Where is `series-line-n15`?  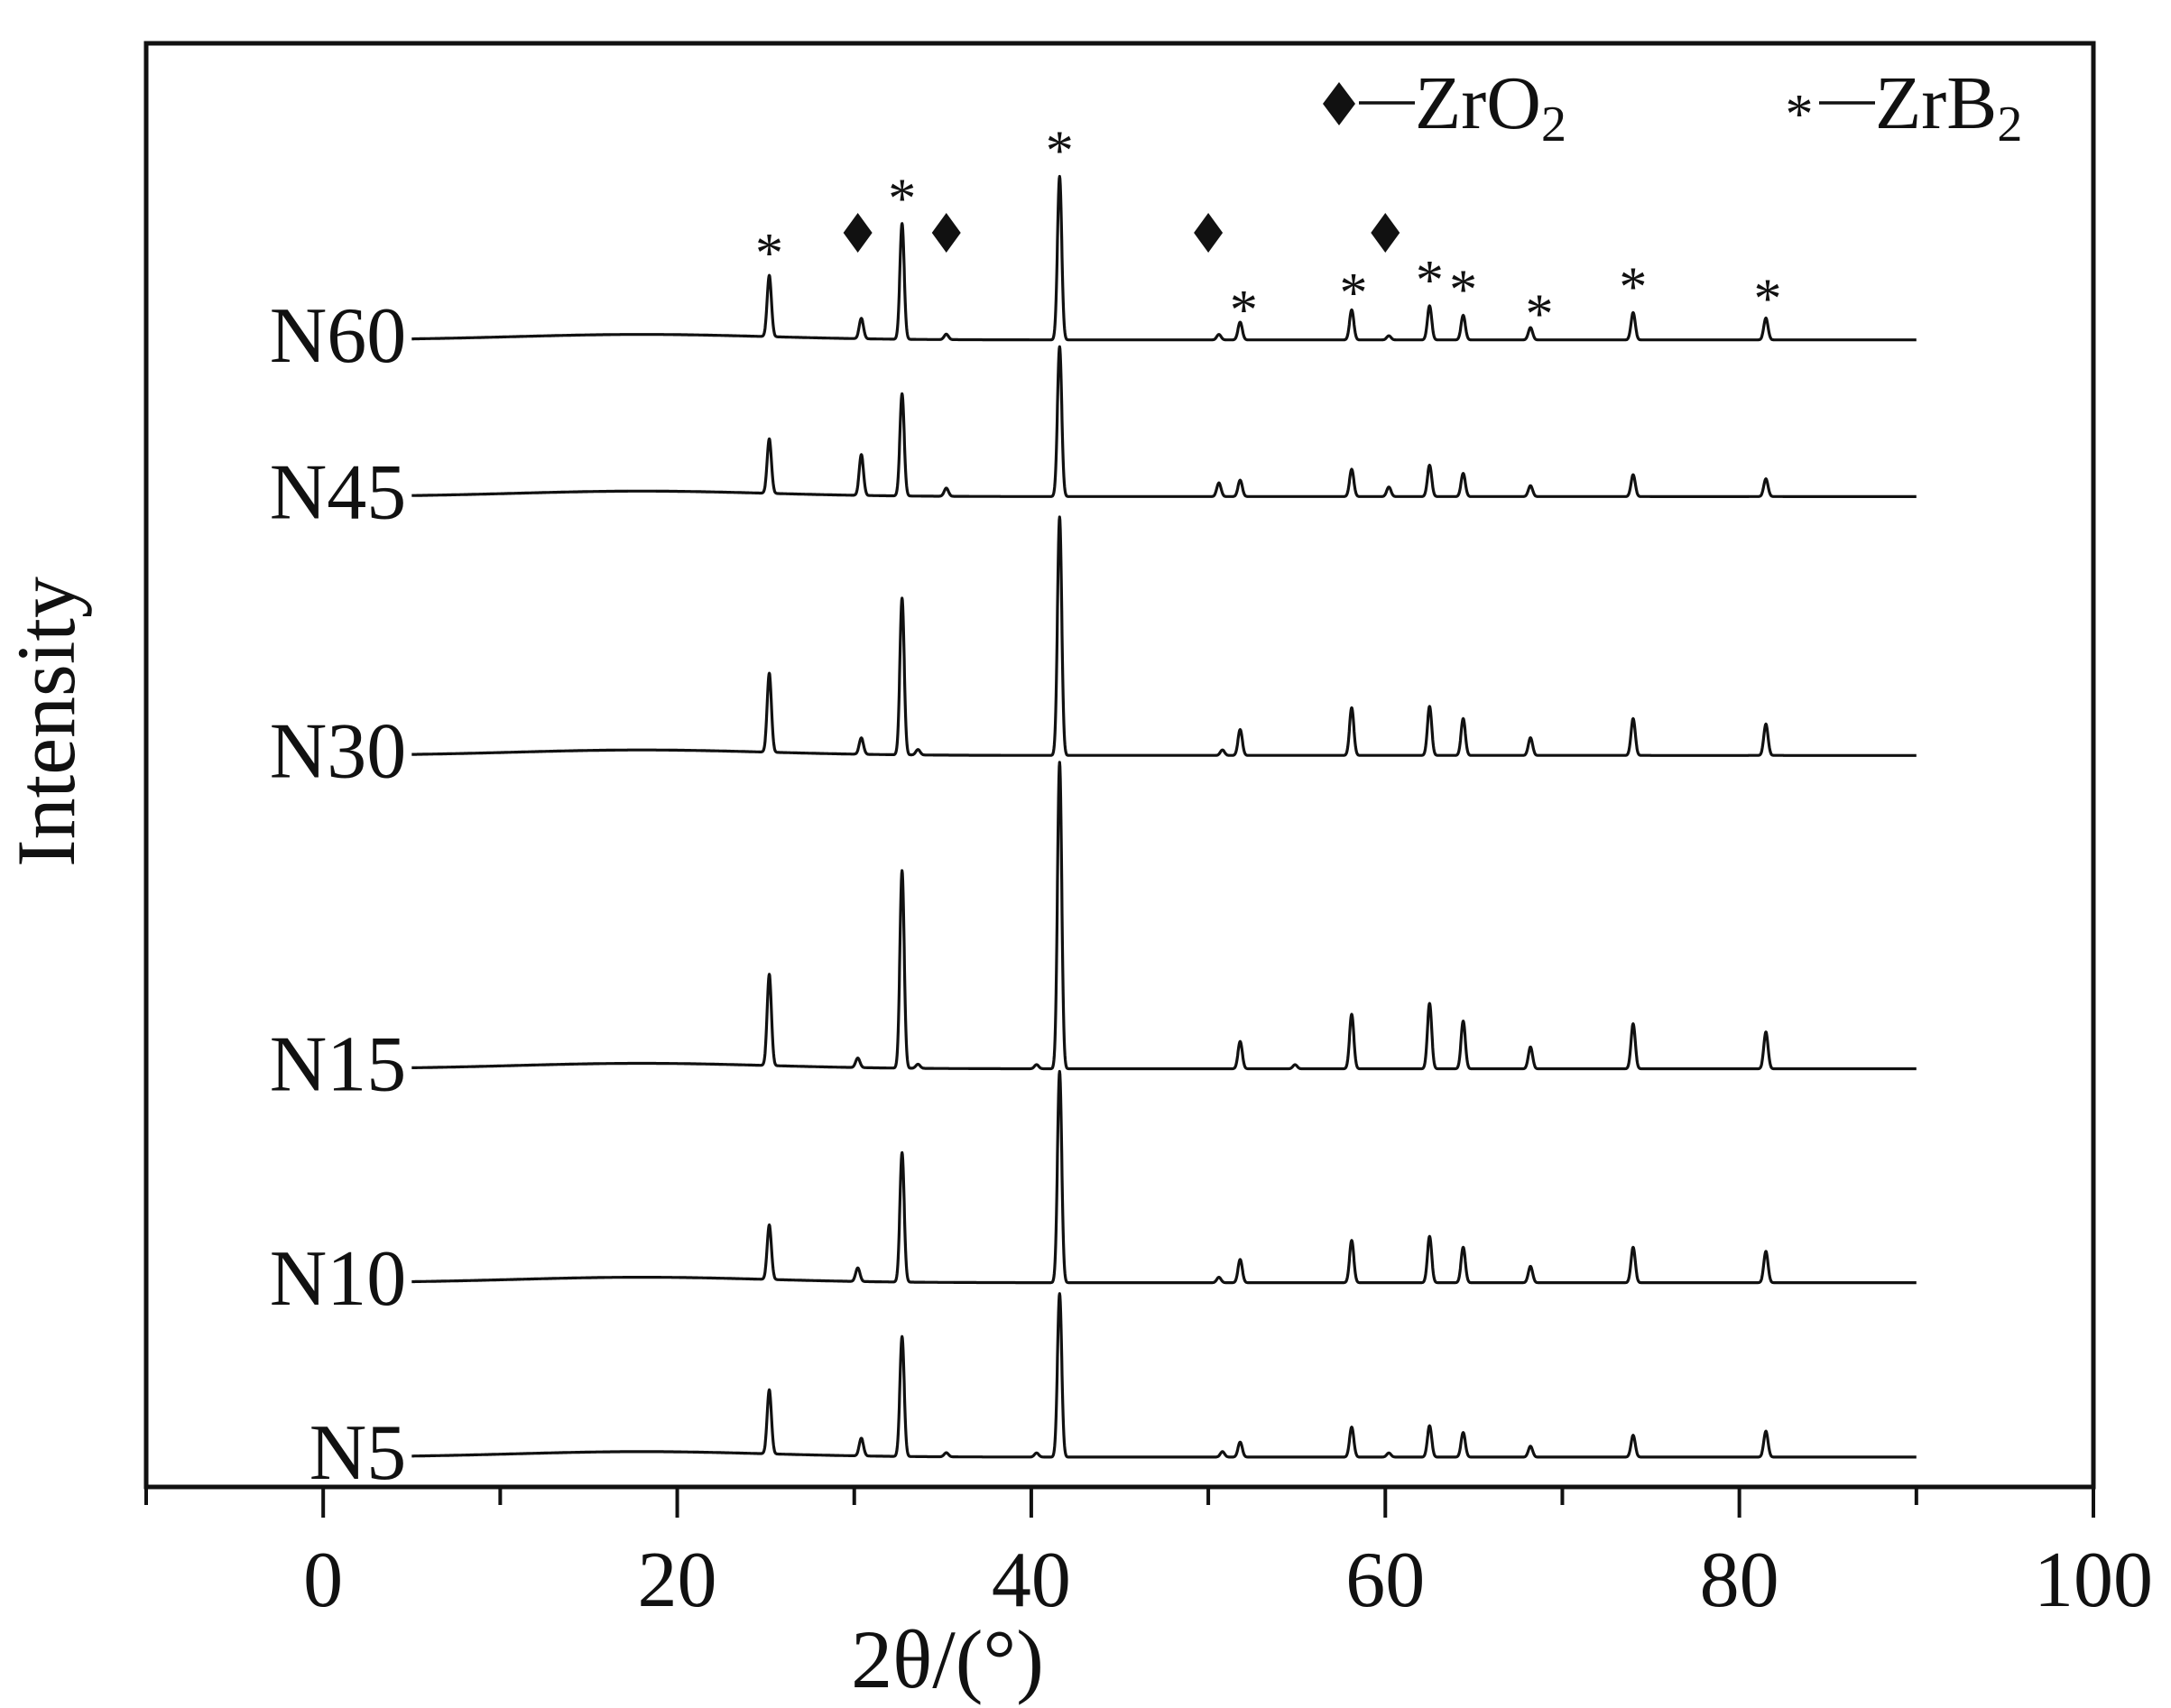
series-line-n15 is located at coordinates (1164, 916).